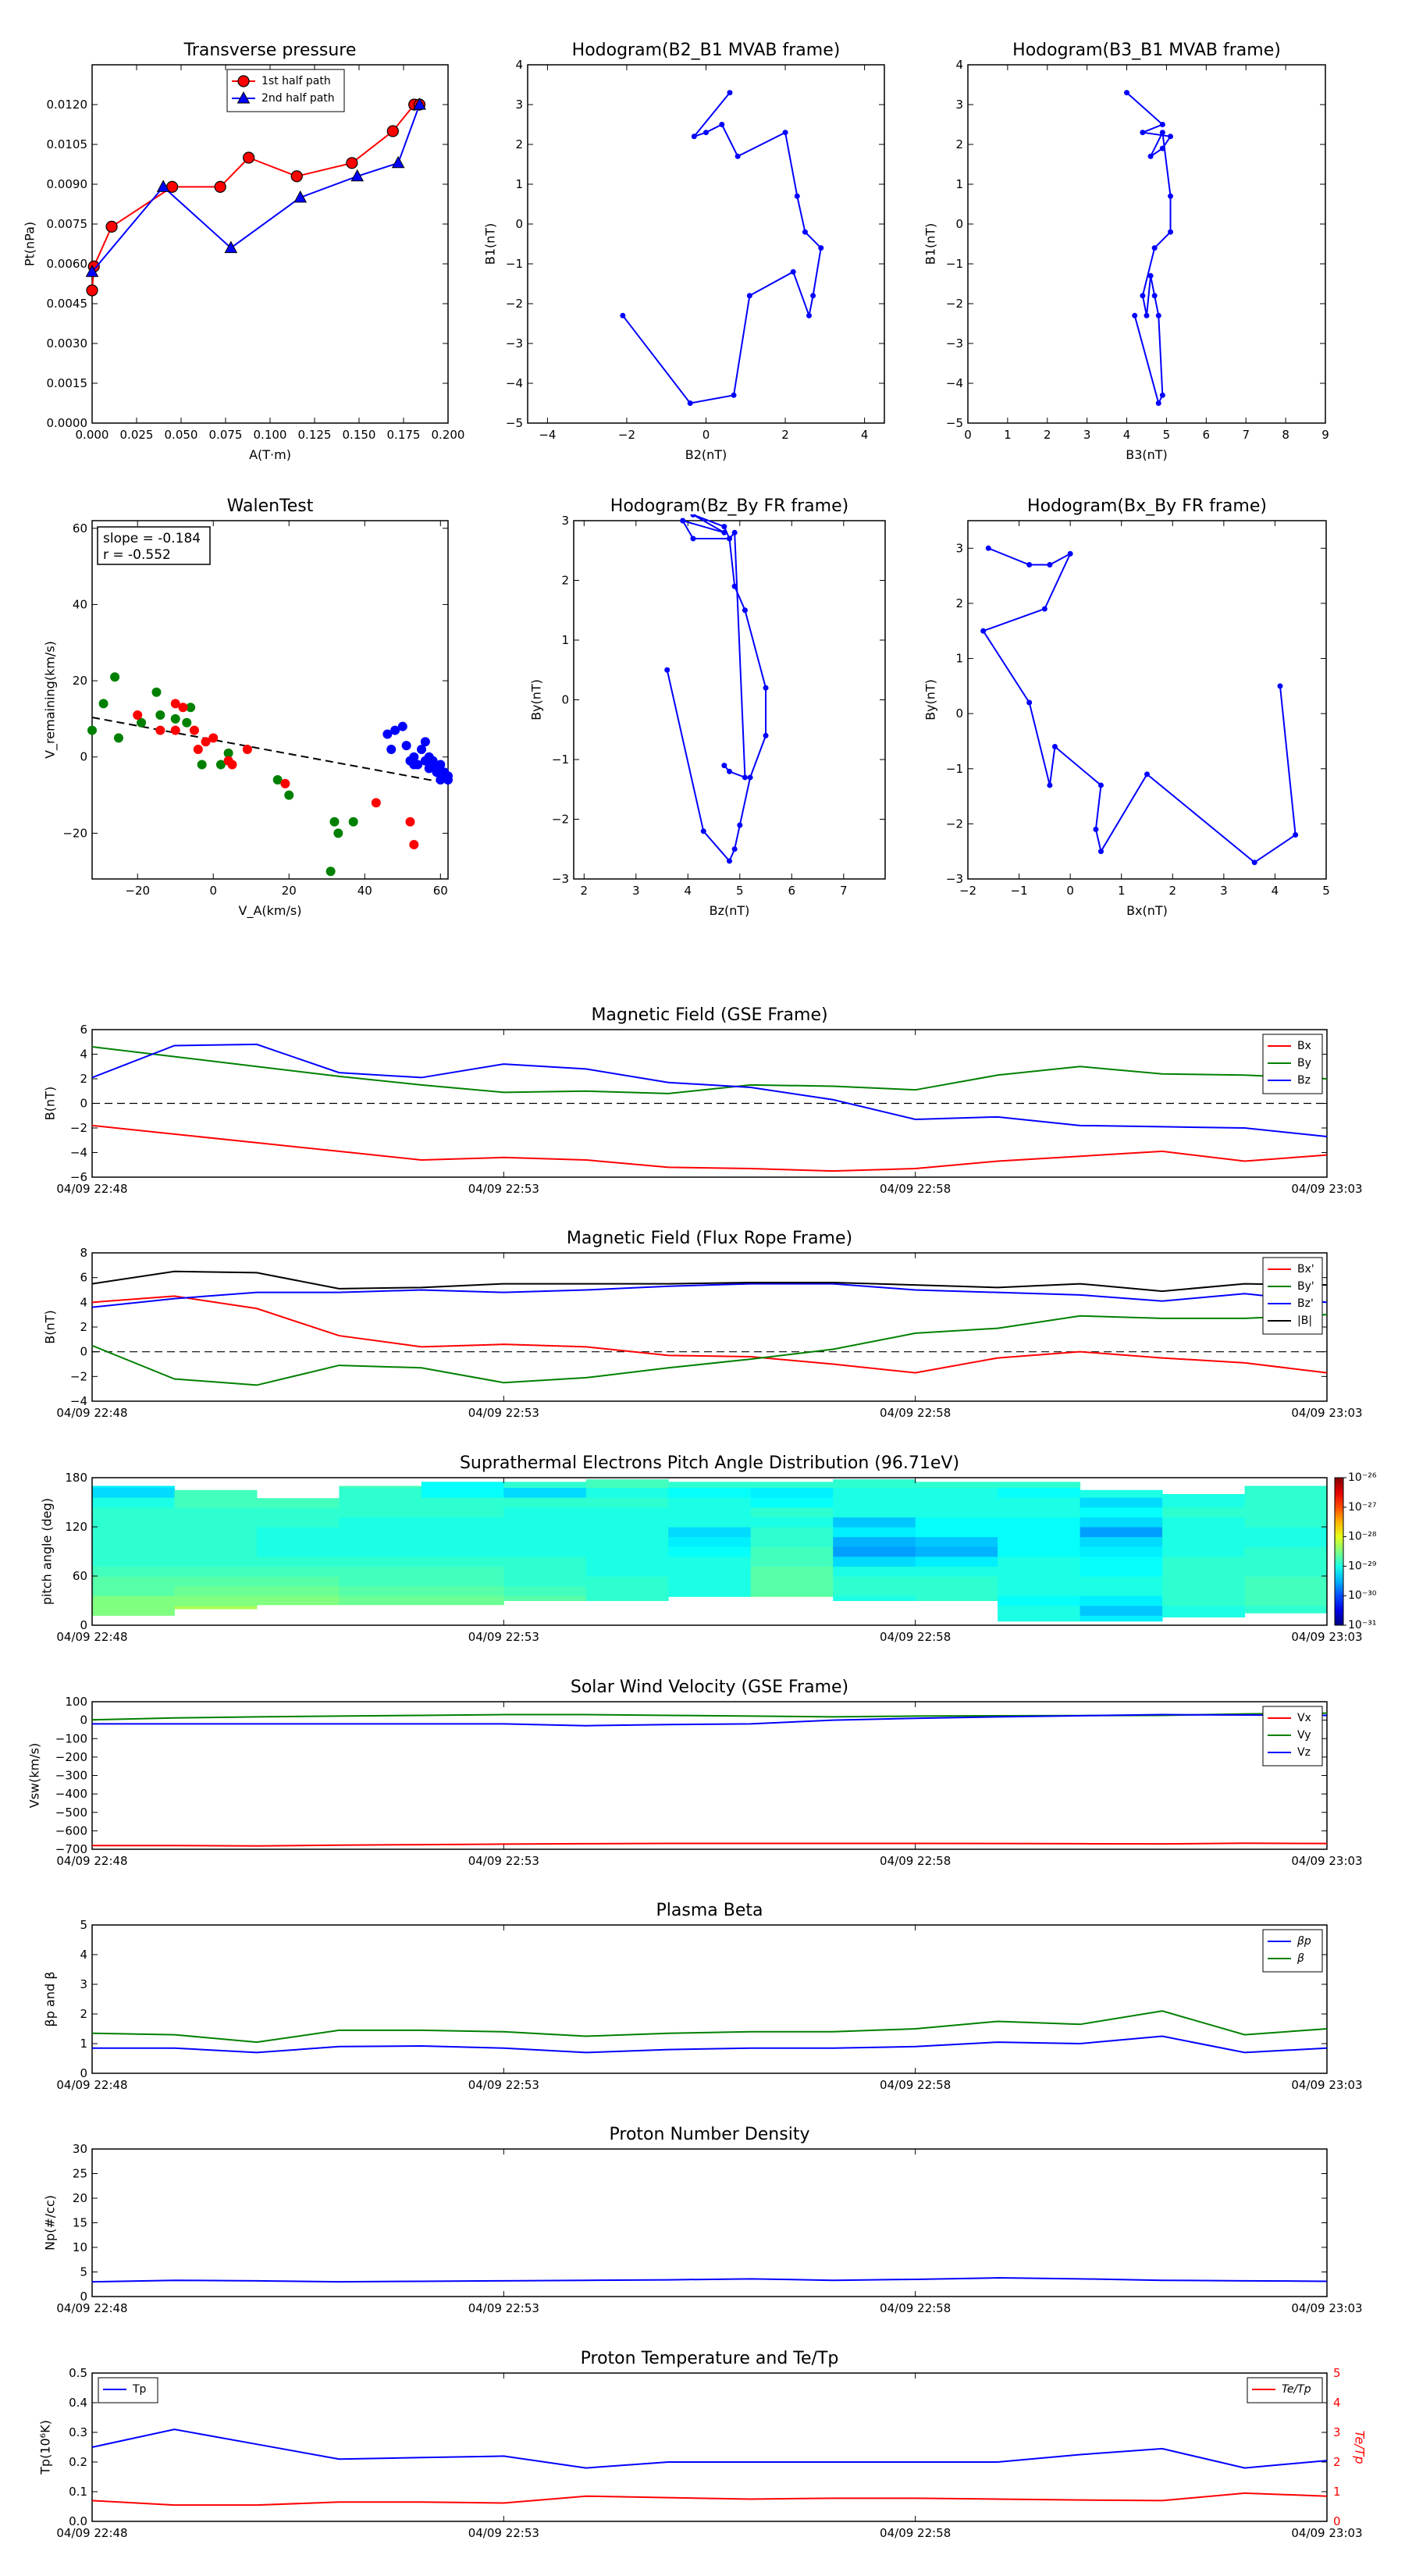 The width and height of the screenshot is (1405, 2576). I want to click on x-tick-label: 0, so click(706, 435).